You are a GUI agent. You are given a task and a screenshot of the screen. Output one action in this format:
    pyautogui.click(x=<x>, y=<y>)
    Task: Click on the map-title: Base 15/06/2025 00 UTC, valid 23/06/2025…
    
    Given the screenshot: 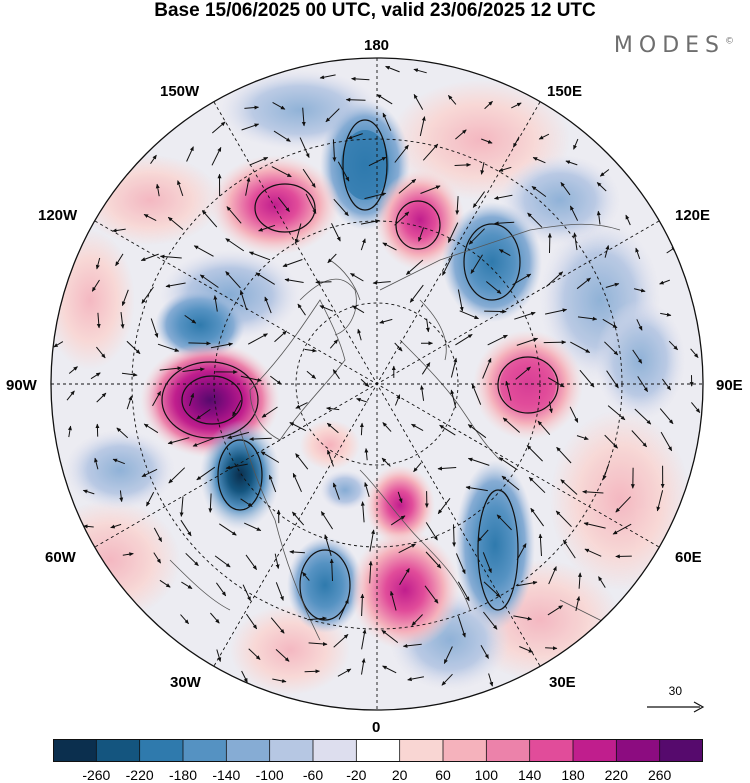 What is the action you would take?
    pyautogui.click(x=375, y=10)
    